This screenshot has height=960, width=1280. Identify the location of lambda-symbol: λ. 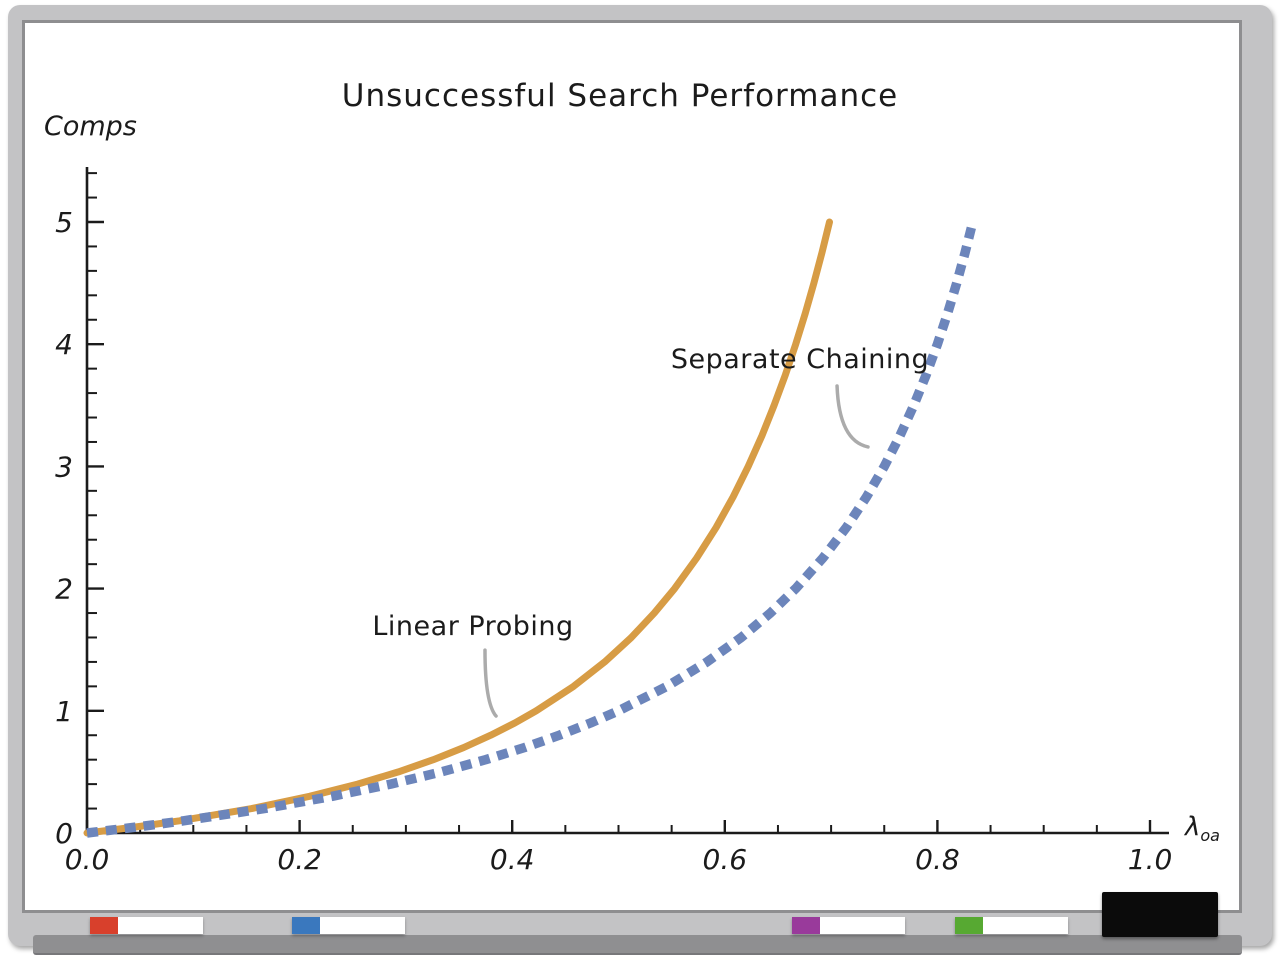
(1193, 827).